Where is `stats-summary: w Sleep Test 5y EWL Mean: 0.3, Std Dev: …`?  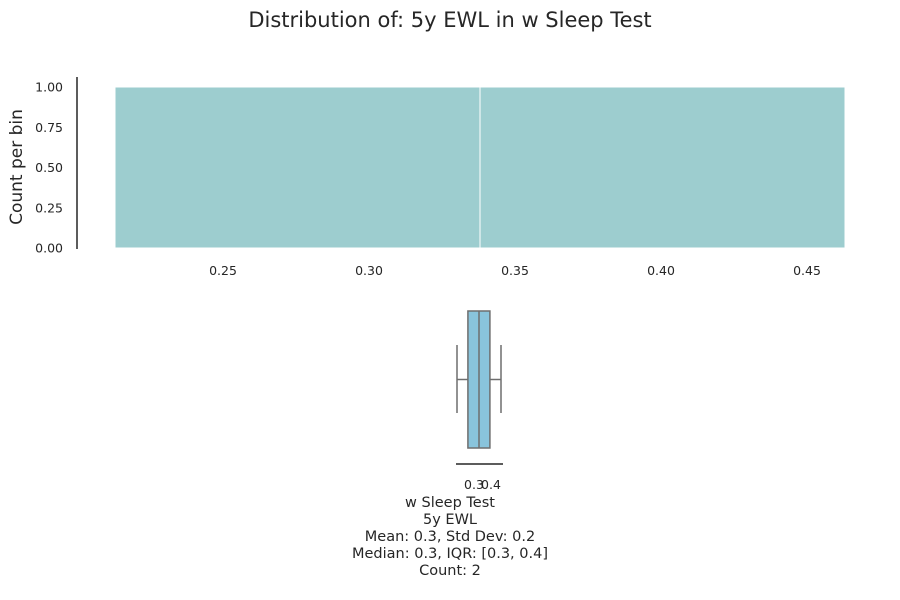
stats-summary: w Sleep Test 5y EWL Mean: 0.3, Std Dev: … is located at coordinates (450, 537).